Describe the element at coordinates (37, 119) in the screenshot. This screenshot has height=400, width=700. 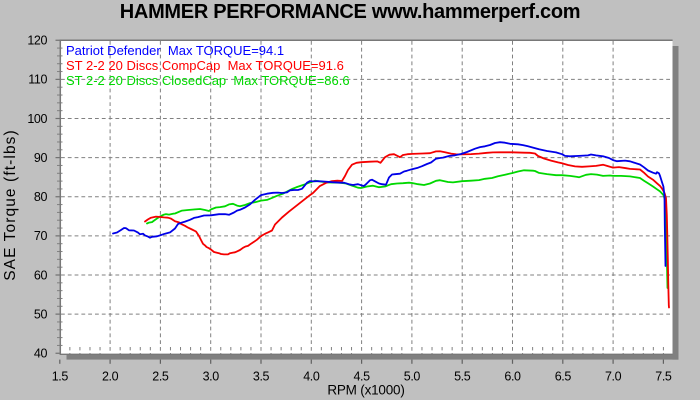
I see `svg-text: 100` at that location.